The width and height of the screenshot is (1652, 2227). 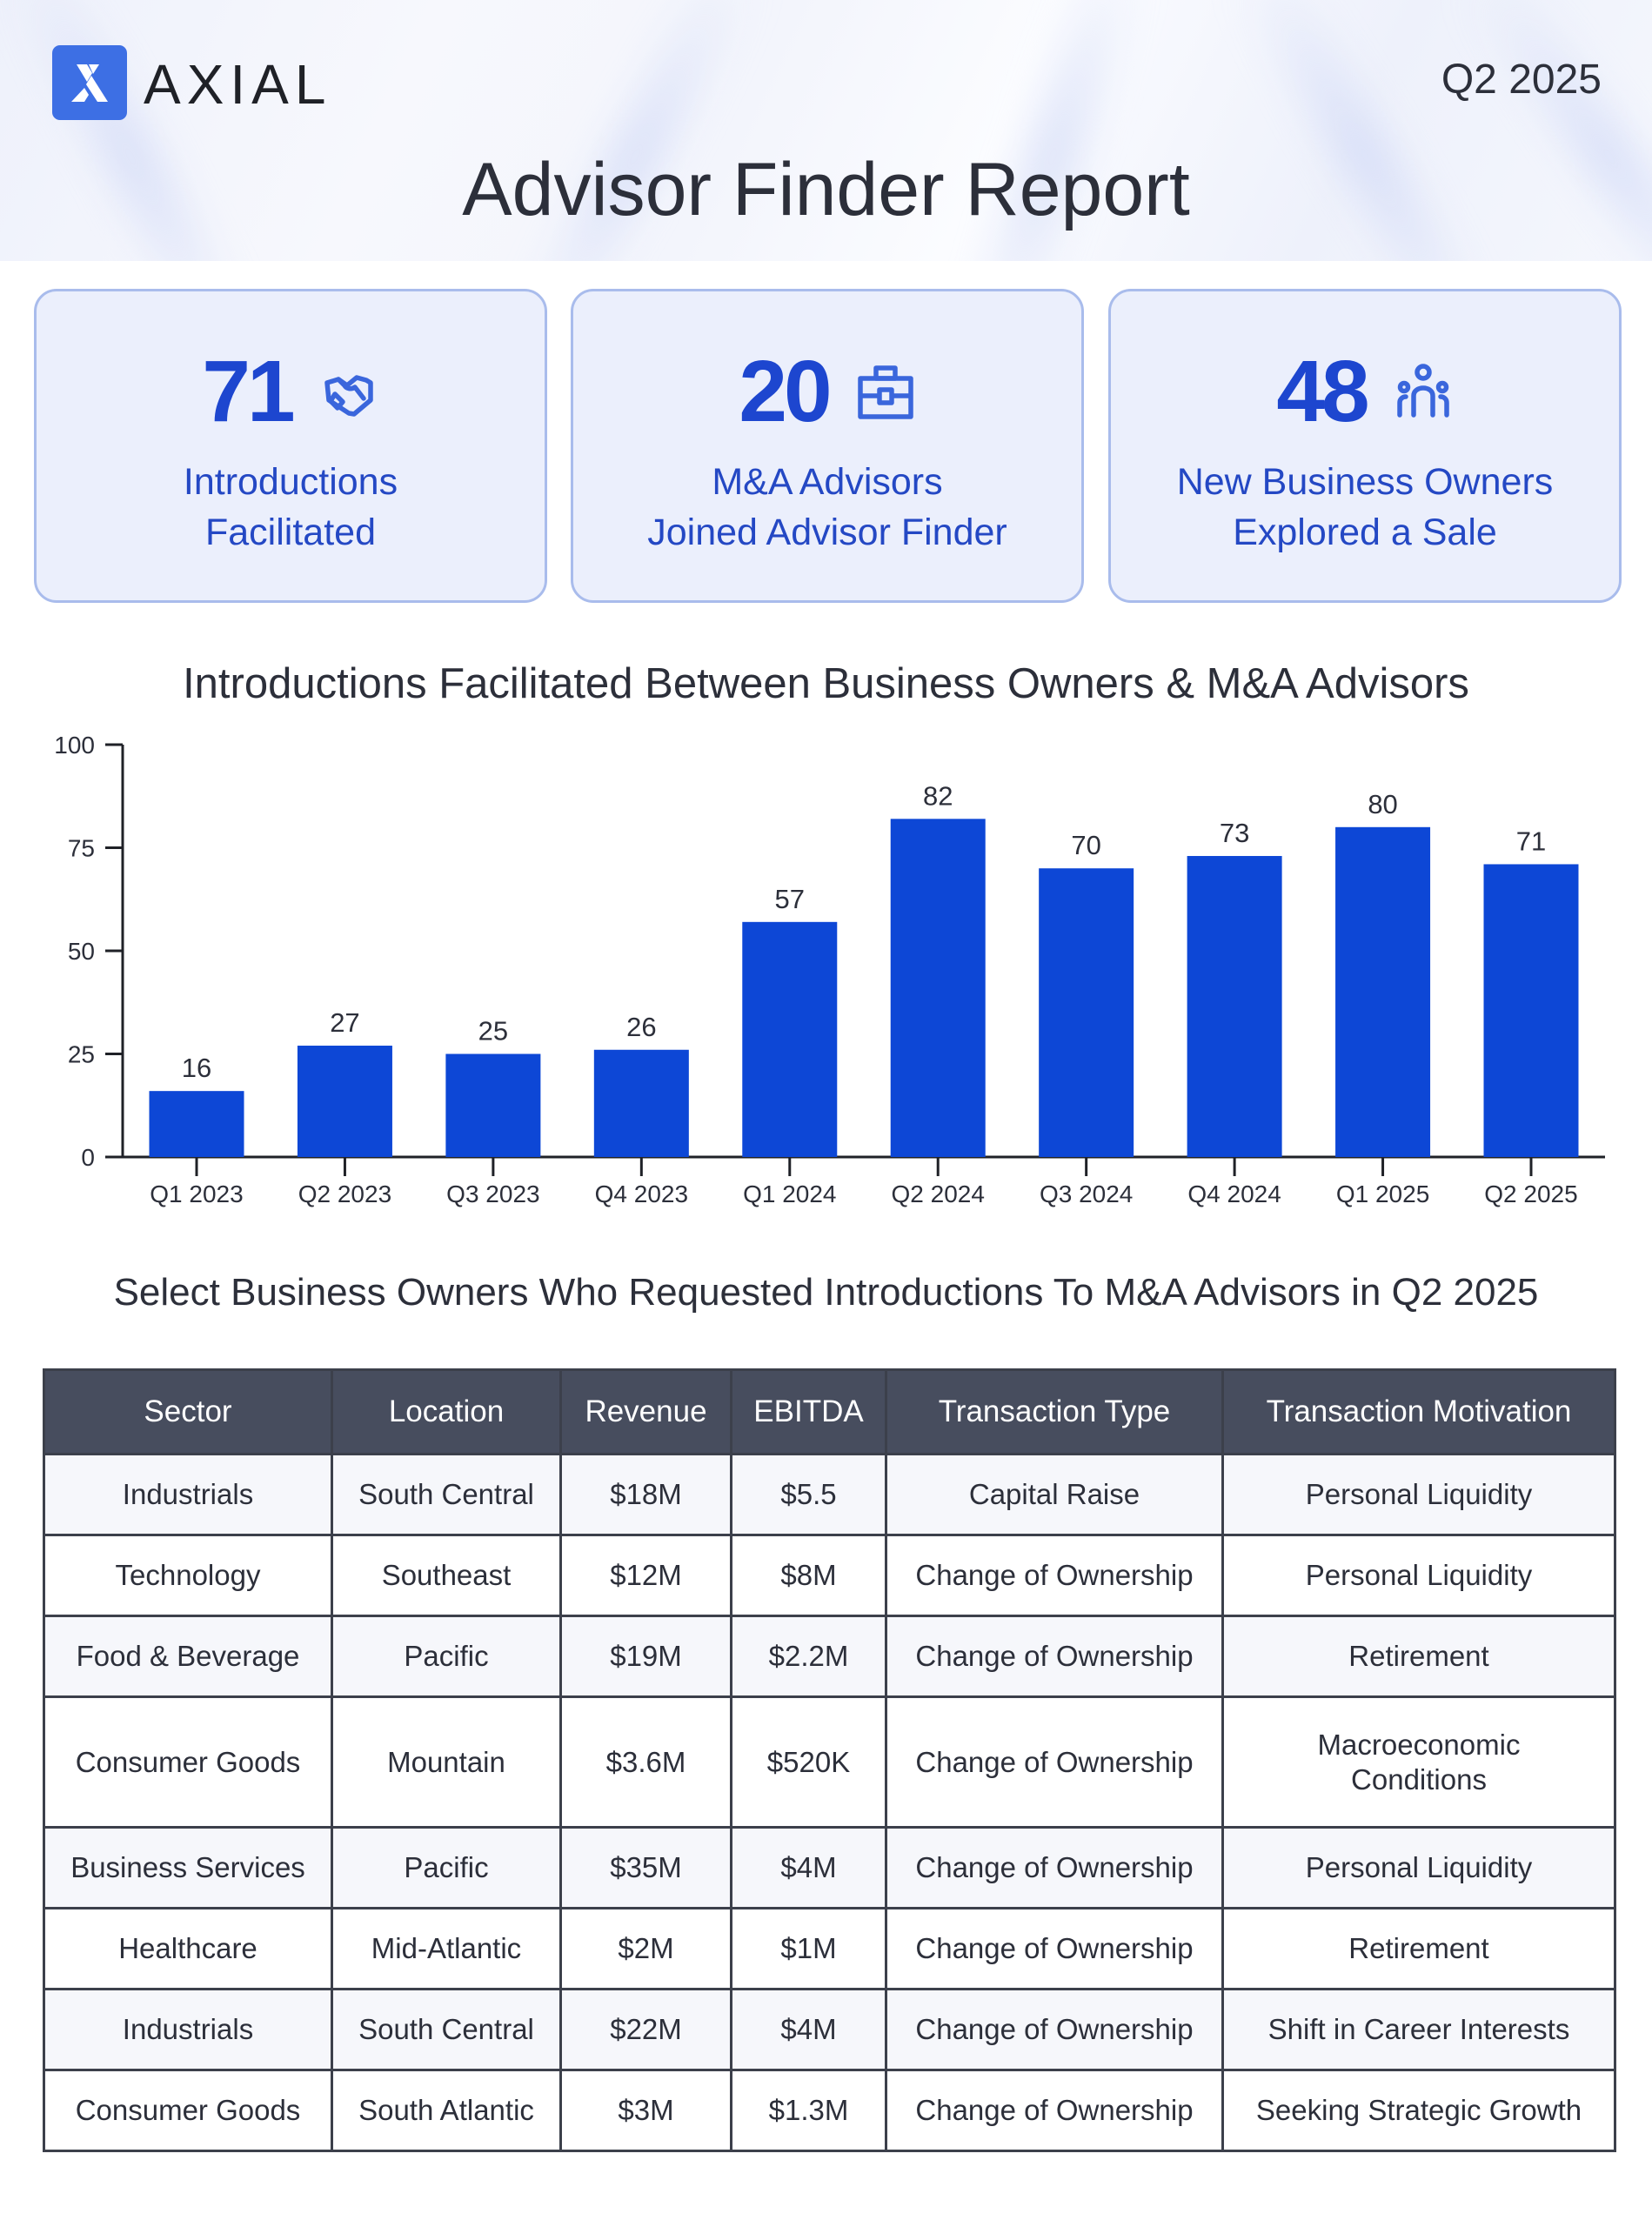 I want to click on stat-label: Introductions Facilitated, so click(x=290, y=507).